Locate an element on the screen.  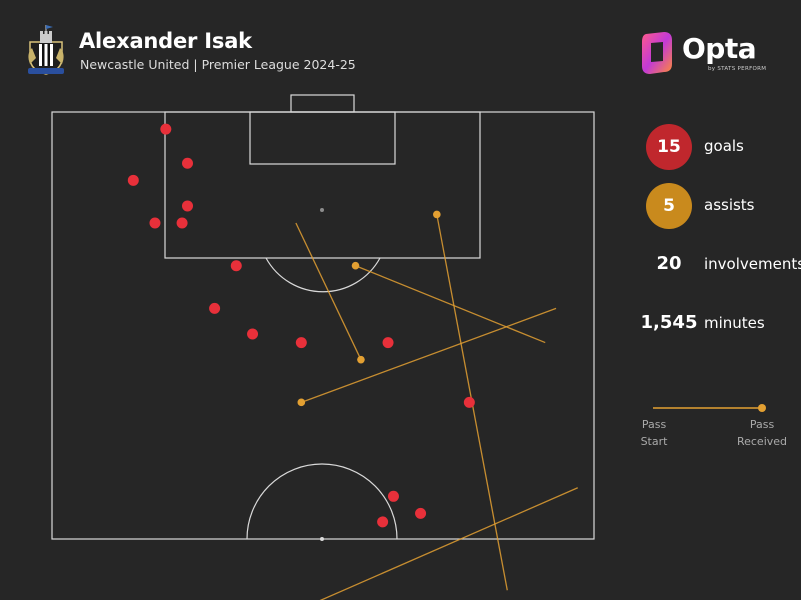
legend-pass-dot is located at coordinates (762, 408).